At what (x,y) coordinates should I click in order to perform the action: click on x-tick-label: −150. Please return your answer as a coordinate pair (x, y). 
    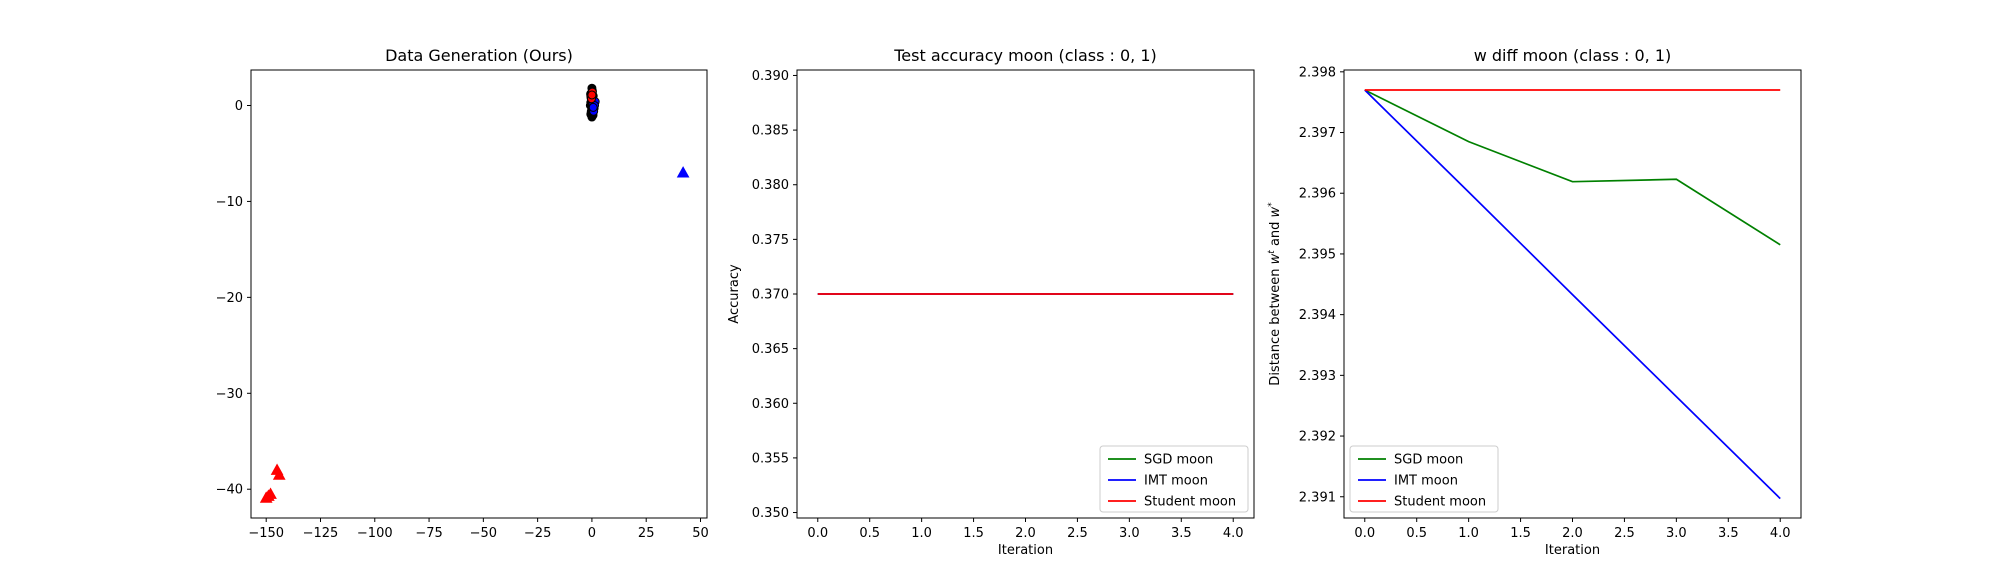
    Looking at the image, I should click on (266, 533).